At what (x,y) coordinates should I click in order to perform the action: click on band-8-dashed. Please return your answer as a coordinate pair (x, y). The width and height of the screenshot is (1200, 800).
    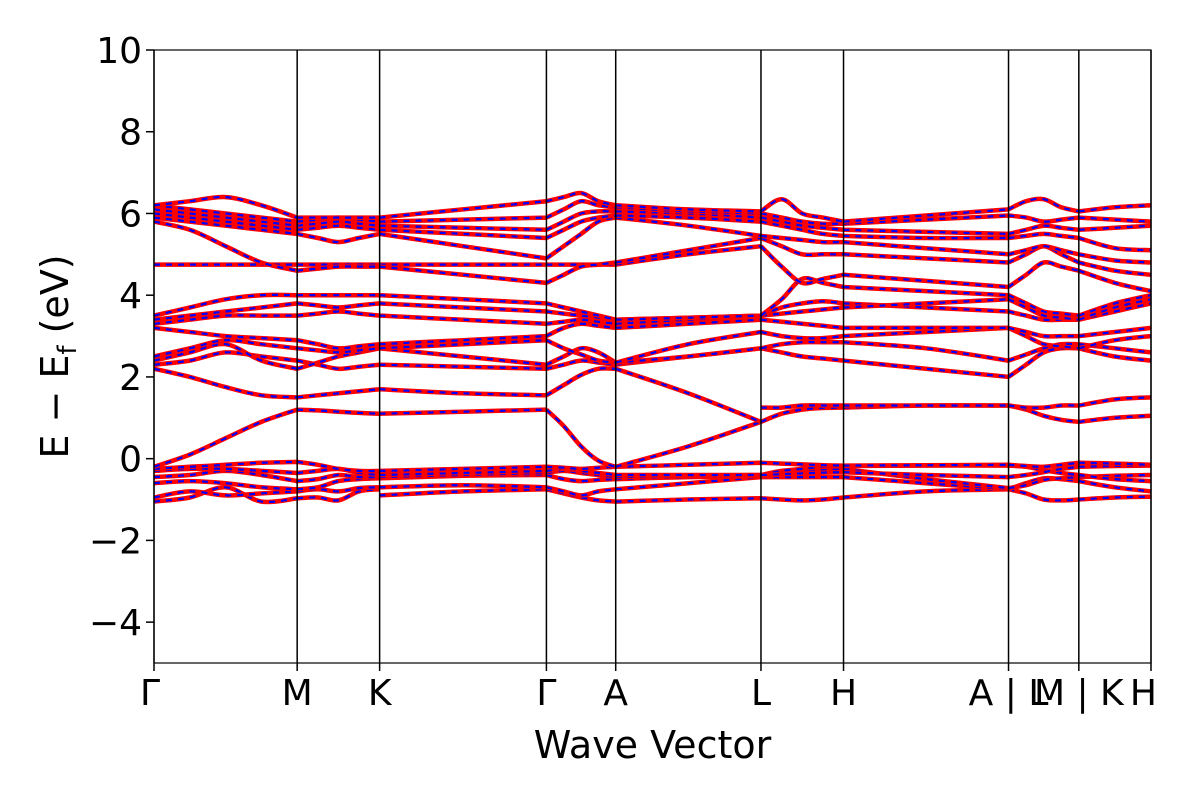
    Looking at the image, I should click on (652, 395).